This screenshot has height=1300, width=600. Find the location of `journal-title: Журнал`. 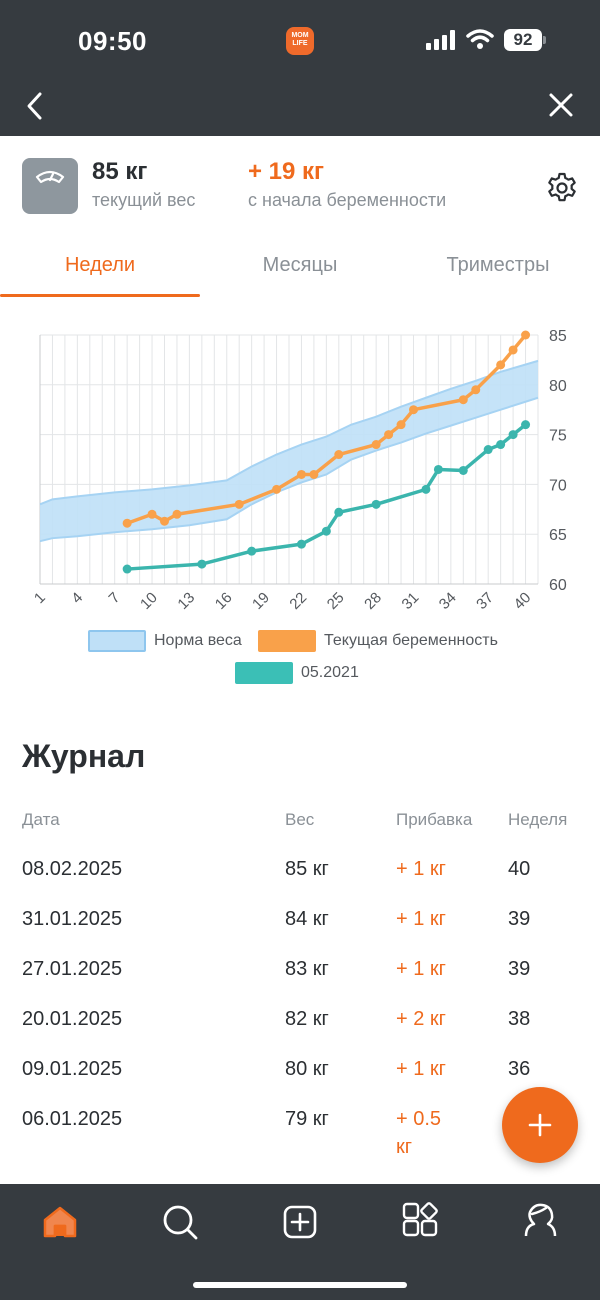

journal-title: Журнал is located at coordinates (84, 756).